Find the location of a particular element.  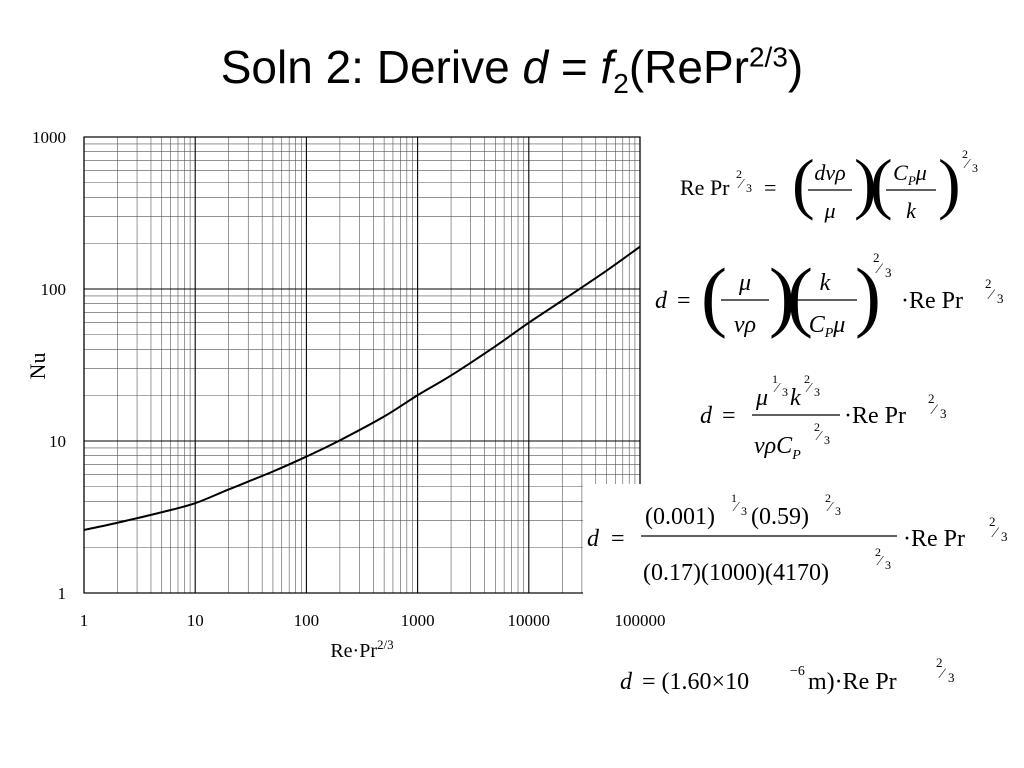

svg-text: −6 is located at coordinates (797, 671).